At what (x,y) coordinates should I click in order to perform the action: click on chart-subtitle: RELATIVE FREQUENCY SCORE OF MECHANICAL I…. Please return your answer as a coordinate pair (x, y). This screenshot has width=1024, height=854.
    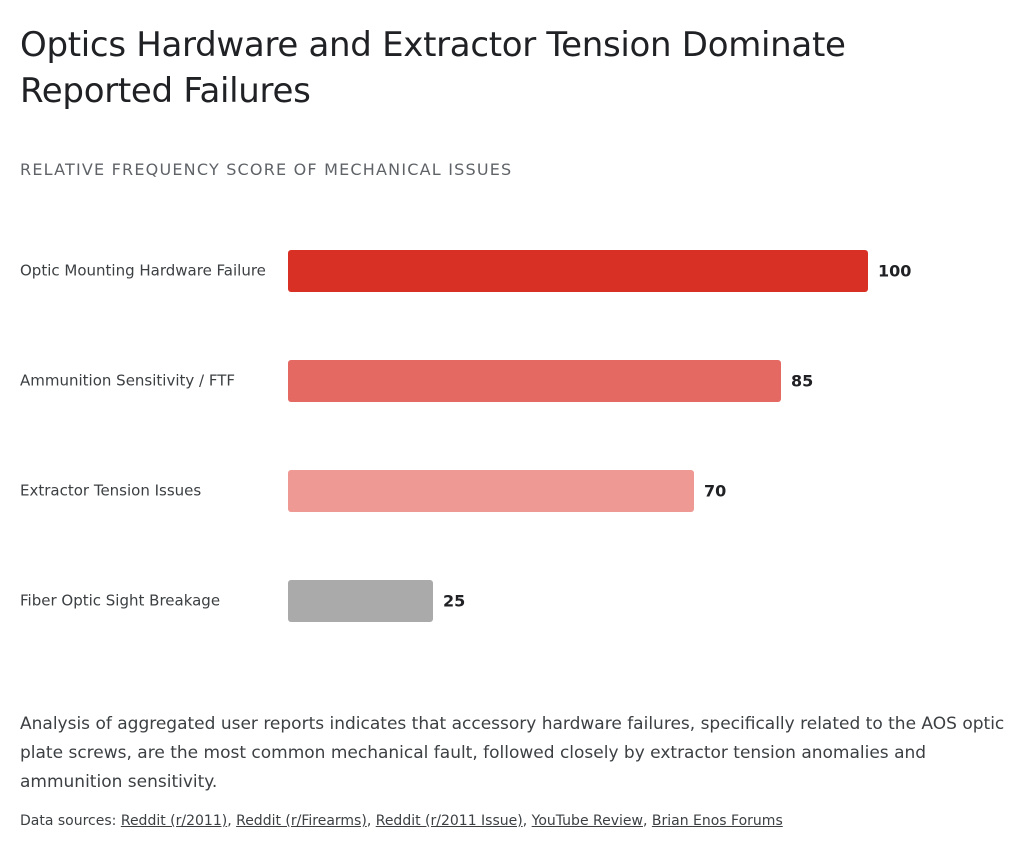
    Looking at the image, I should click on (266, 169).